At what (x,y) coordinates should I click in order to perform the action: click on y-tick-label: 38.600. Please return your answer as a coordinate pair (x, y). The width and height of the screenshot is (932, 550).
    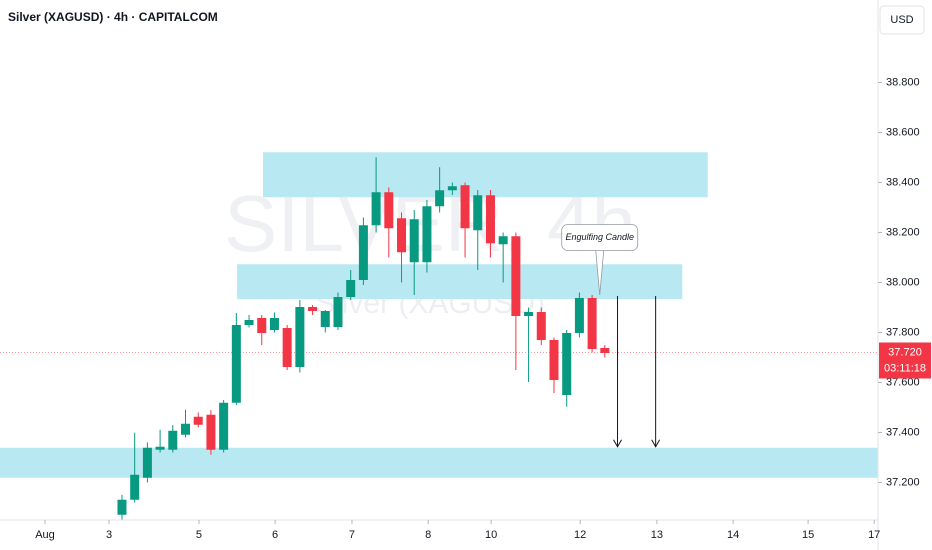
    Looking at the image, I should click on (903, 132).